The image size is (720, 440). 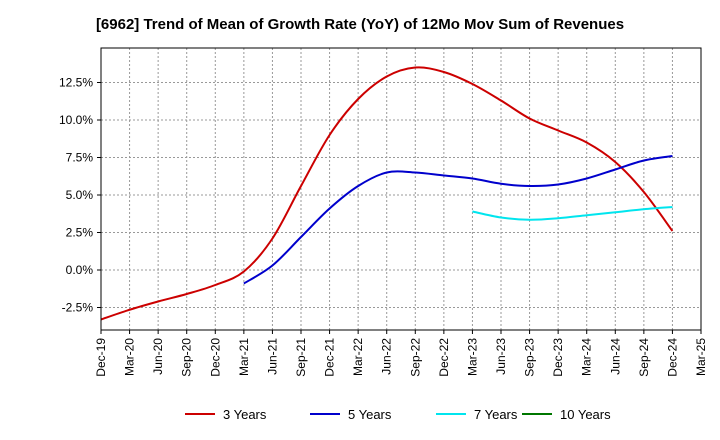 What do you see at coordinates (187, 357) in the screenshot?
I see `x-tick-label: Sep-20` at bounding box center [187, 357].